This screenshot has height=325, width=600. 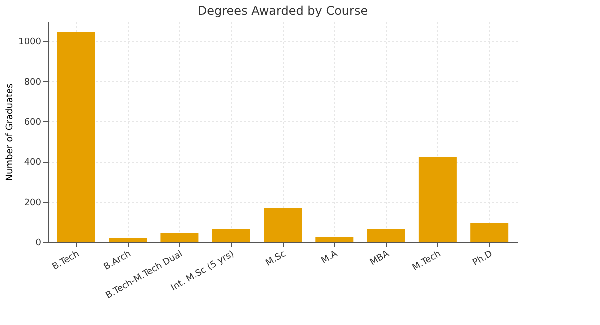 I want to click on y-tick-label: 0, so click(x=39, y=243).